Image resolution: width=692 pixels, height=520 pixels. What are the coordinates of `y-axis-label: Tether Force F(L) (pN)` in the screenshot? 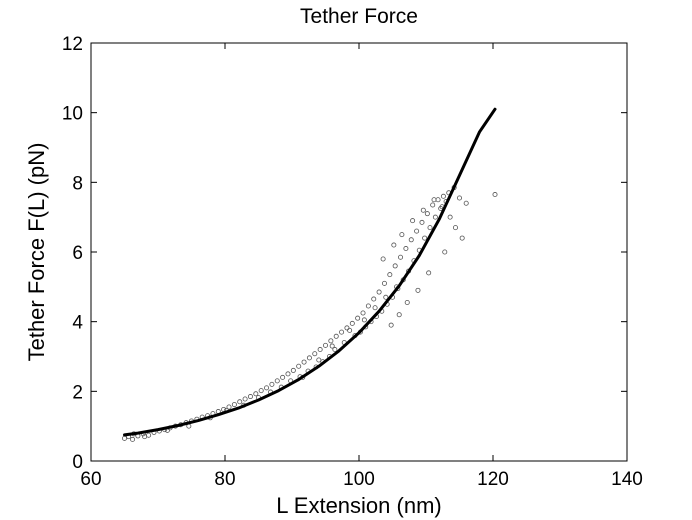 It's located at (36, 252).